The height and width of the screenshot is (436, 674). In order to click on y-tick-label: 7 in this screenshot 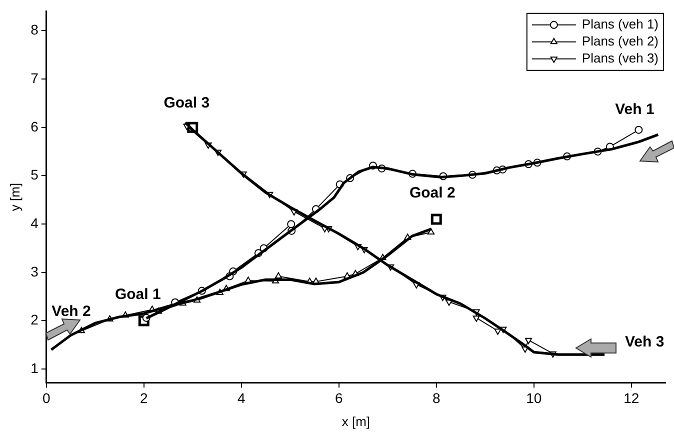, I will do `click(34, 78)`.